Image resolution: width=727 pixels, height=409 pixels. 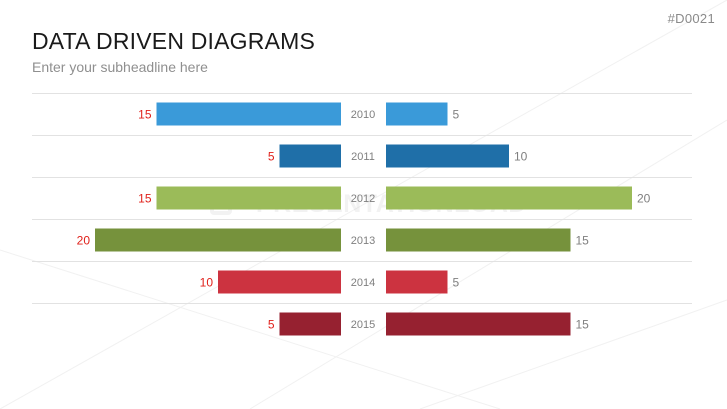 I want to click on right-value-label-2014: 5, so click(x=456, y=283).